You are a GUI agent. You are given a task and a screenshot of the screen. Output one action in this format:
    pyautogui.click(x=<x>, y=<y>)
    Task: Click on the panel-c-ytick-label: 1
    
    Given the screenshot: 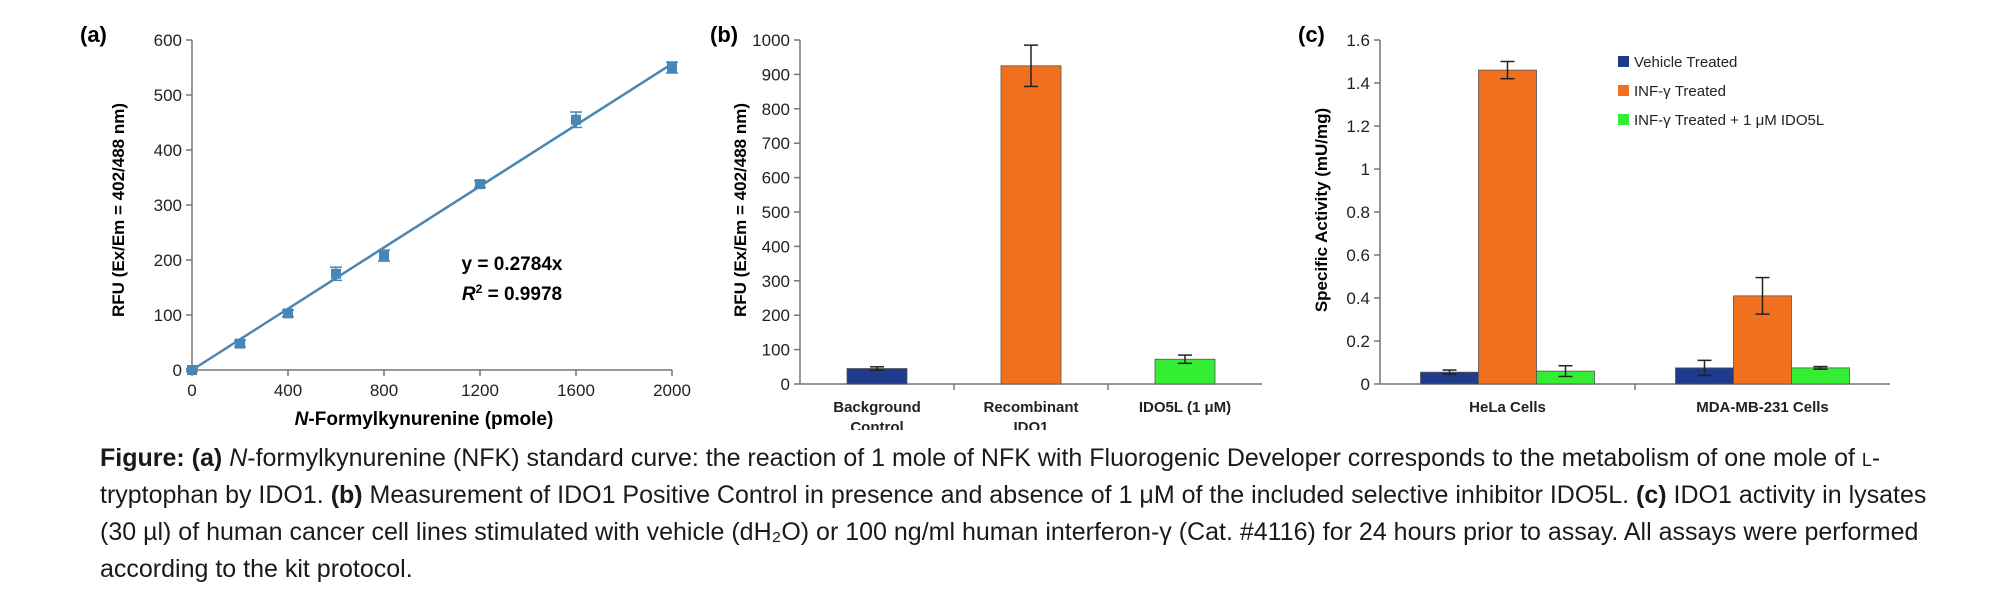 What is the action you would take?
    pyautogui.click(x=1365, y=169)
    